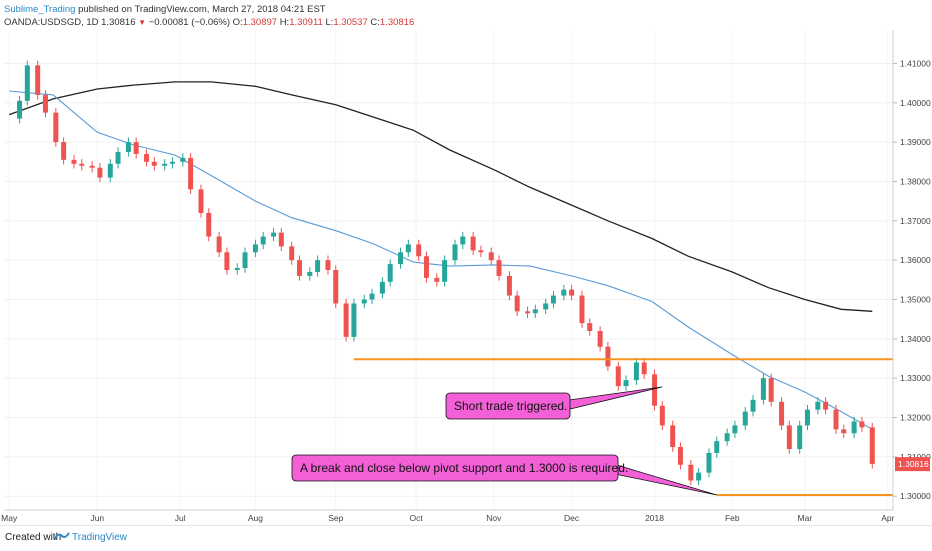 This screenshot has width=932, height=551. Describe the element at coordinates (350, 22) in the screenshot. I see `low-value: 1.30537` at that location.